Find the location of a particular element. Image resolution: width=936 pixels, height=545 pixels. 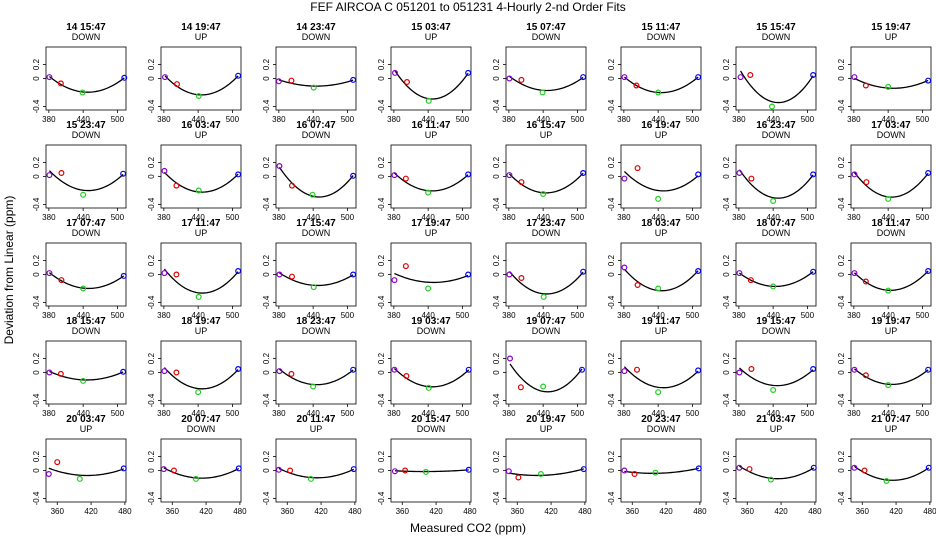

panel-title: 17 19:47 is located at coordinates (431, 223).